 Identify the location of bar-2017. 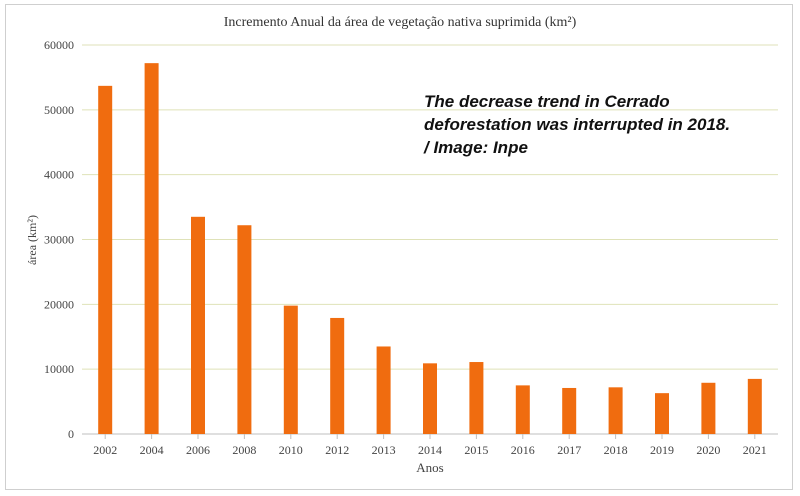
(569, 410).